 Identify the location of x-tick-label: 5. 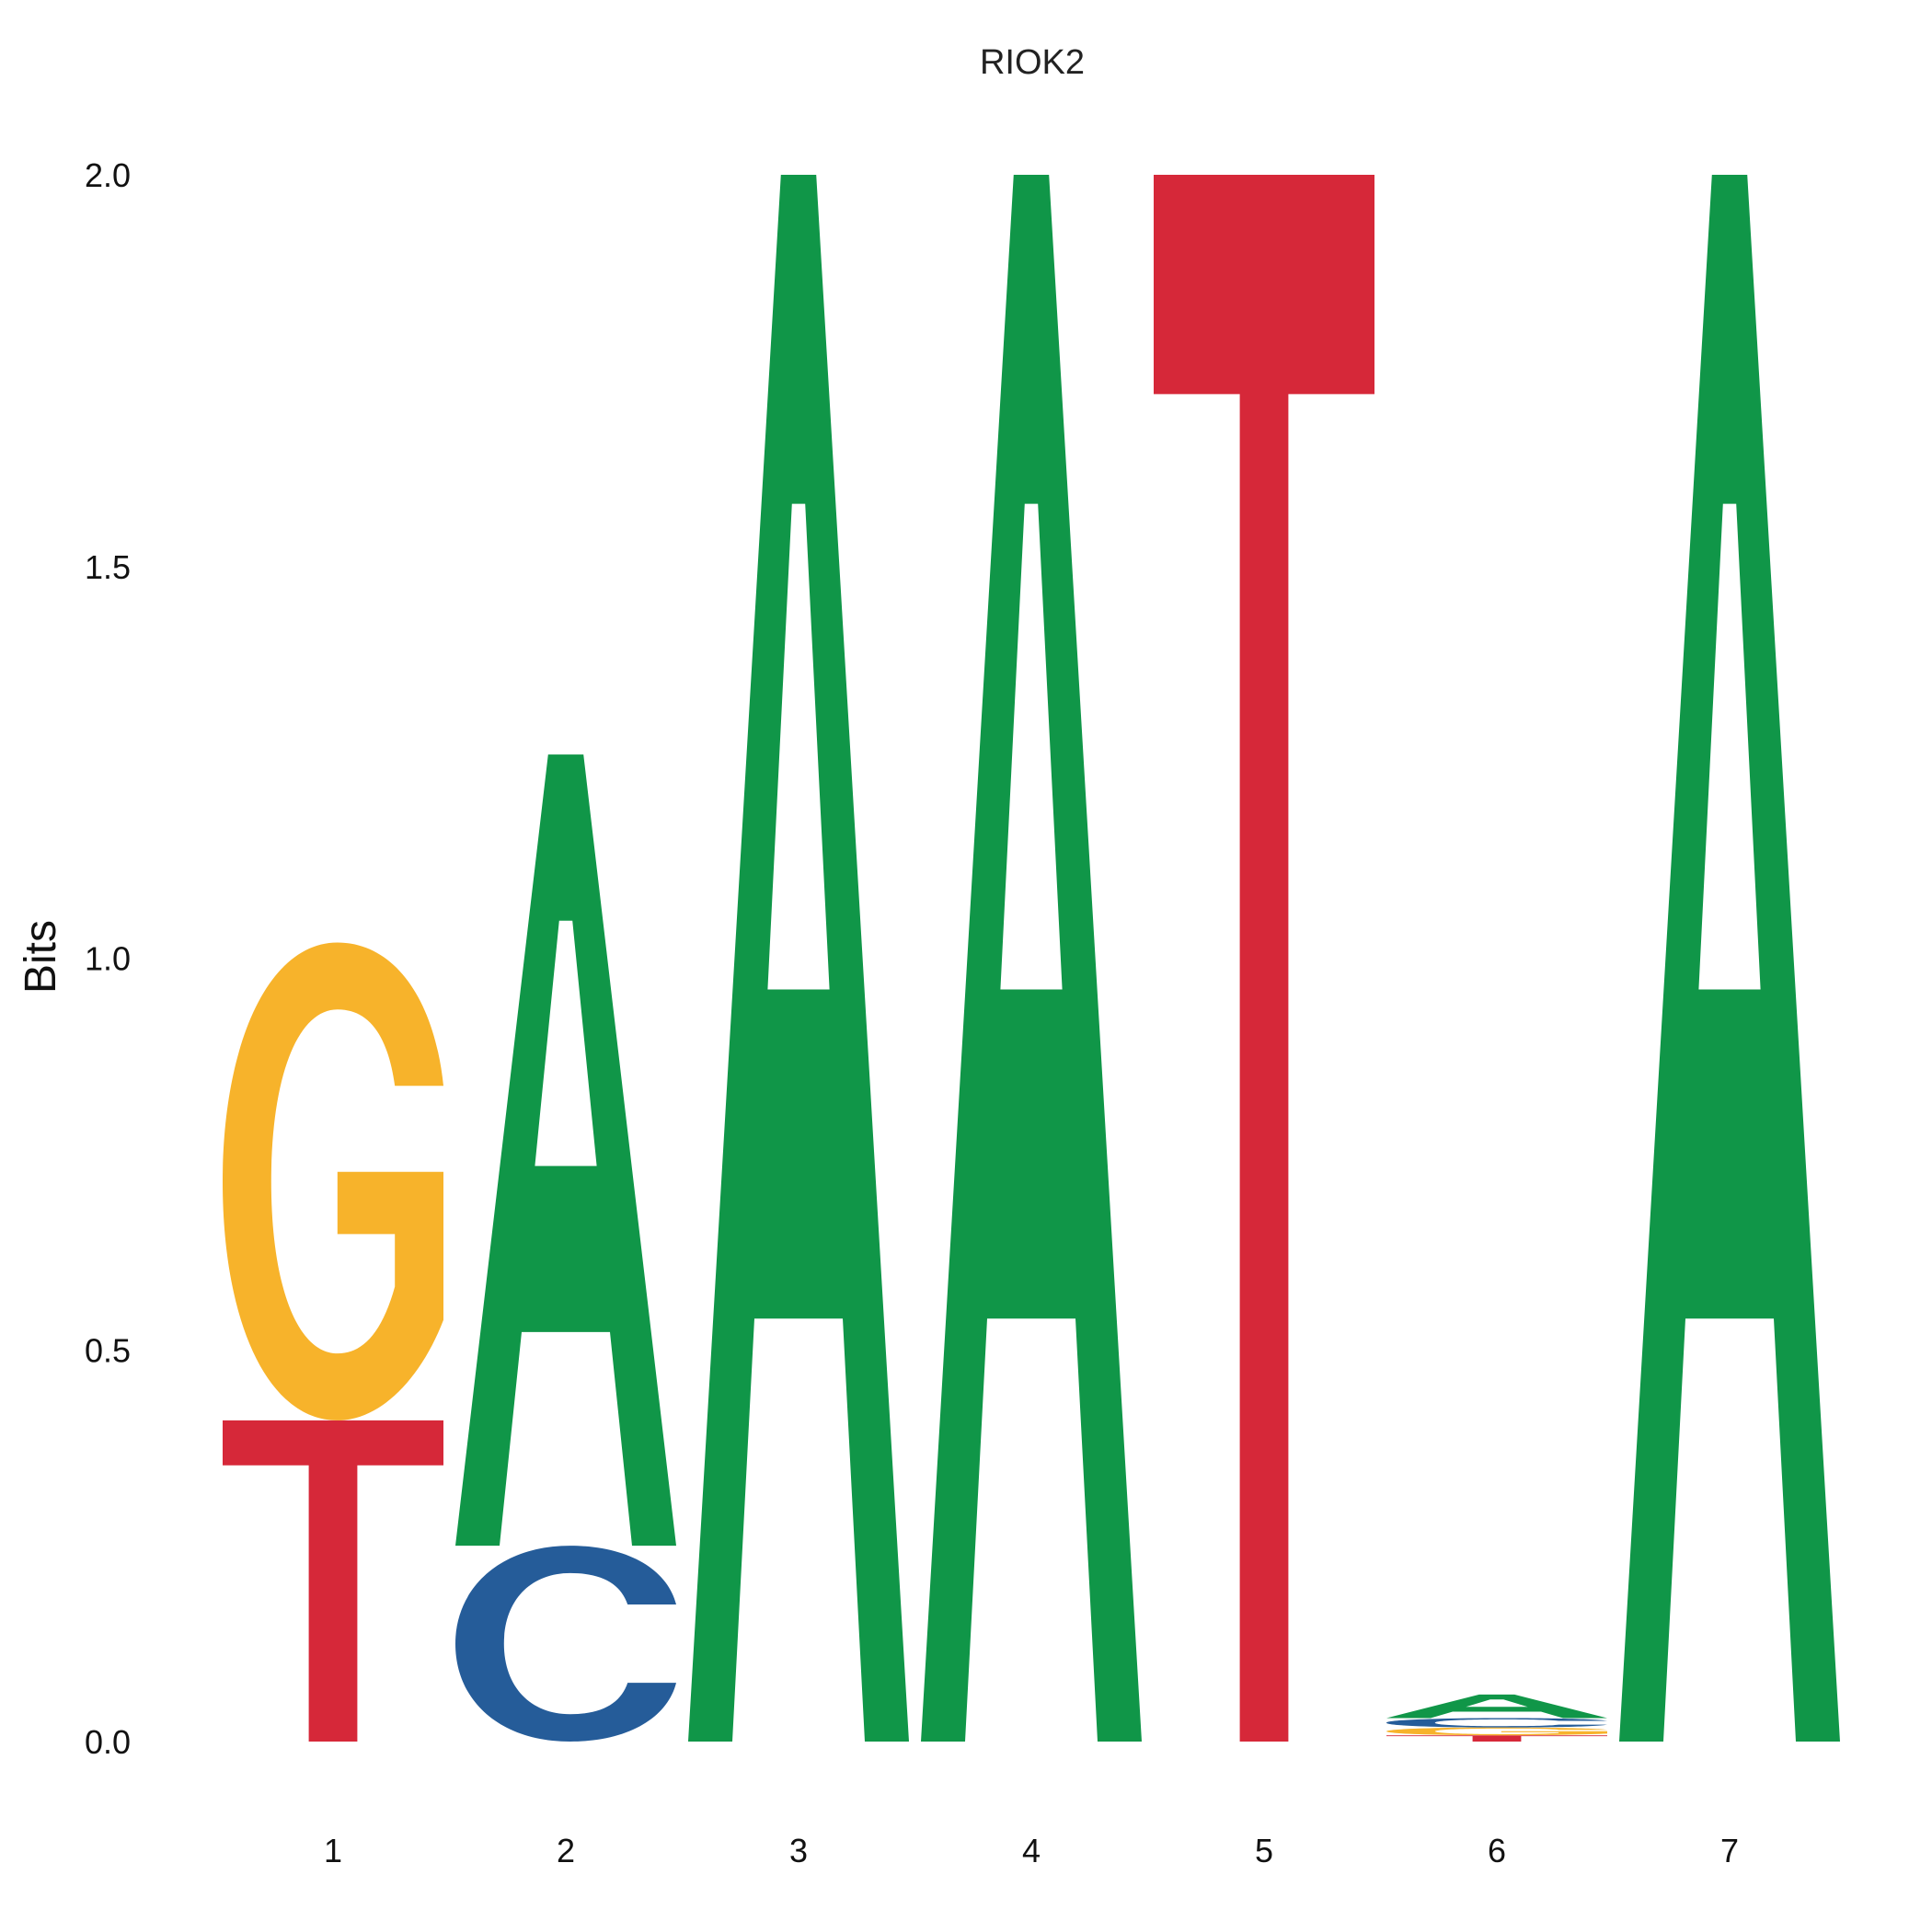
(1264, 1850).